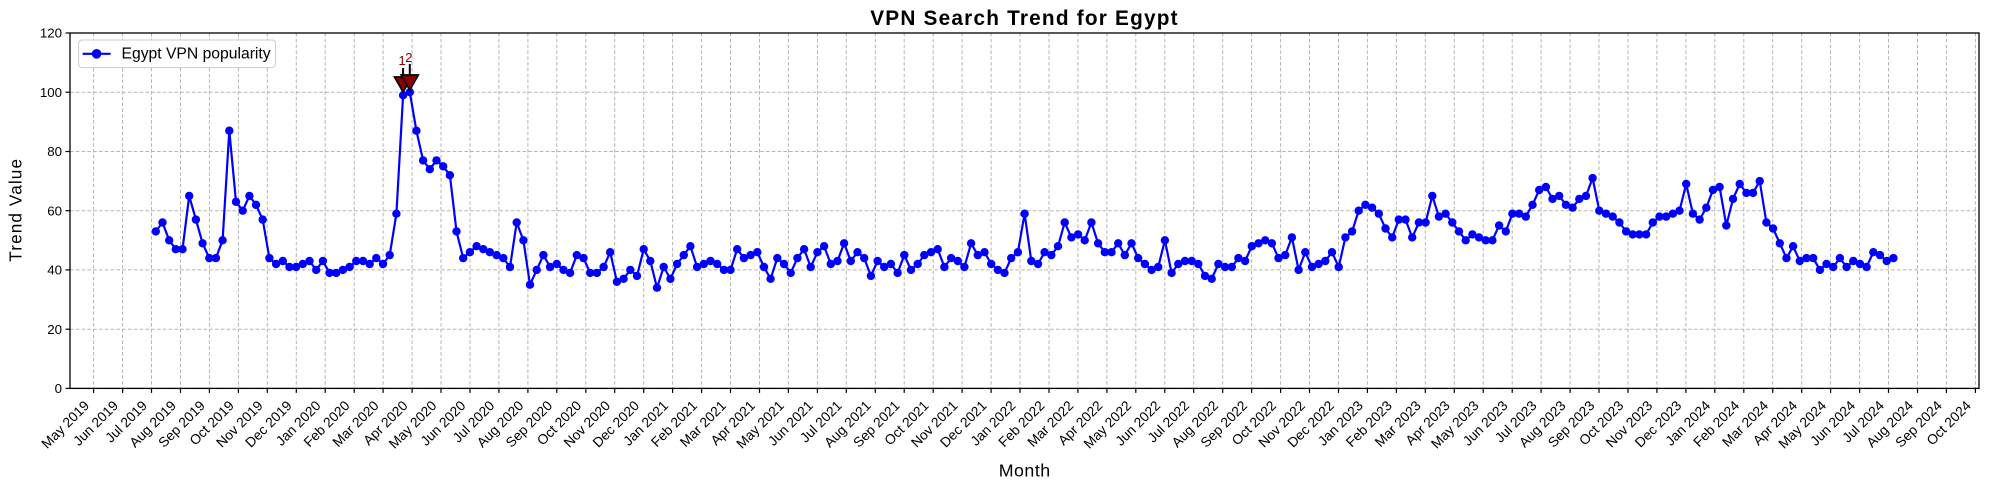 This screenshot has width=1990, height=495. What do you see at coordinates (54, 270) in the screenshot?
I see `svg-text: 40` at bounding box center [54, 270].